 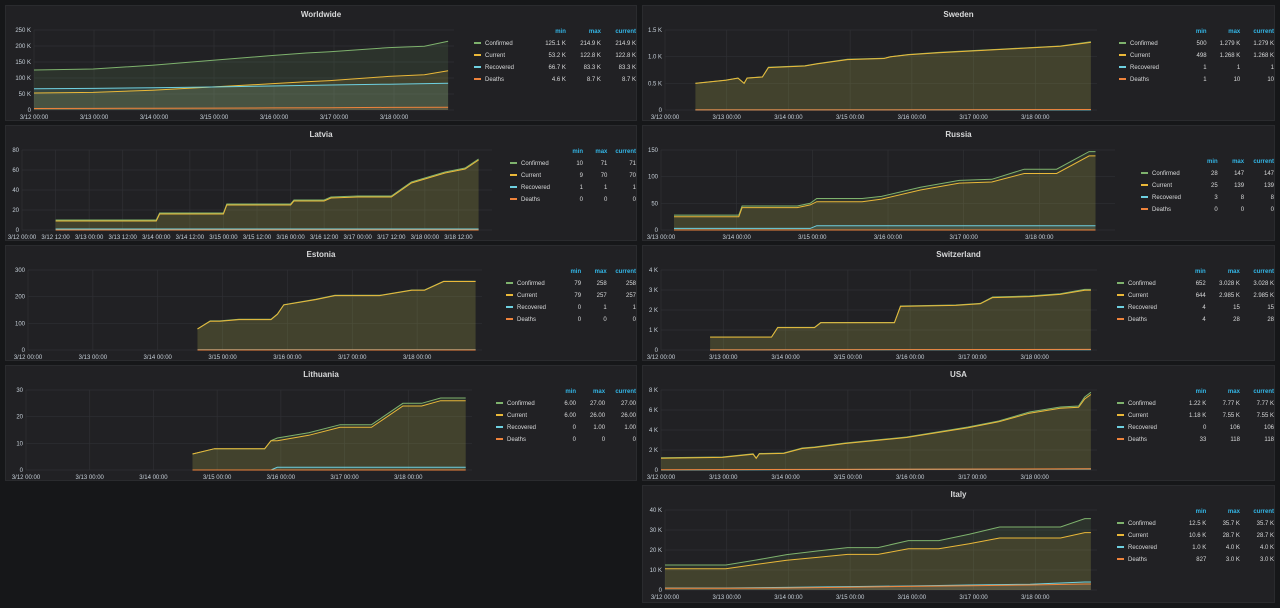 What do you see at coordinates (571, 284) in the screenshot?
I see `legend-row-confirmed: Confirmed 79 258 258` at bounding box center [571, 284].